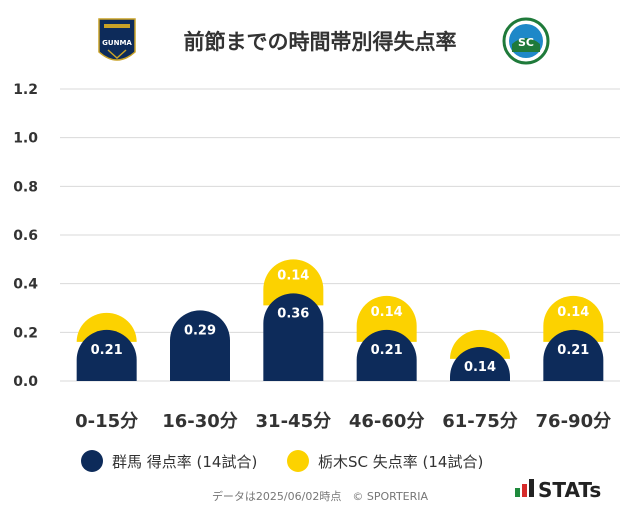 The height and width of the screenshot is (508, 641). I want to click on stats-brand: STATs, so click(558, 490).